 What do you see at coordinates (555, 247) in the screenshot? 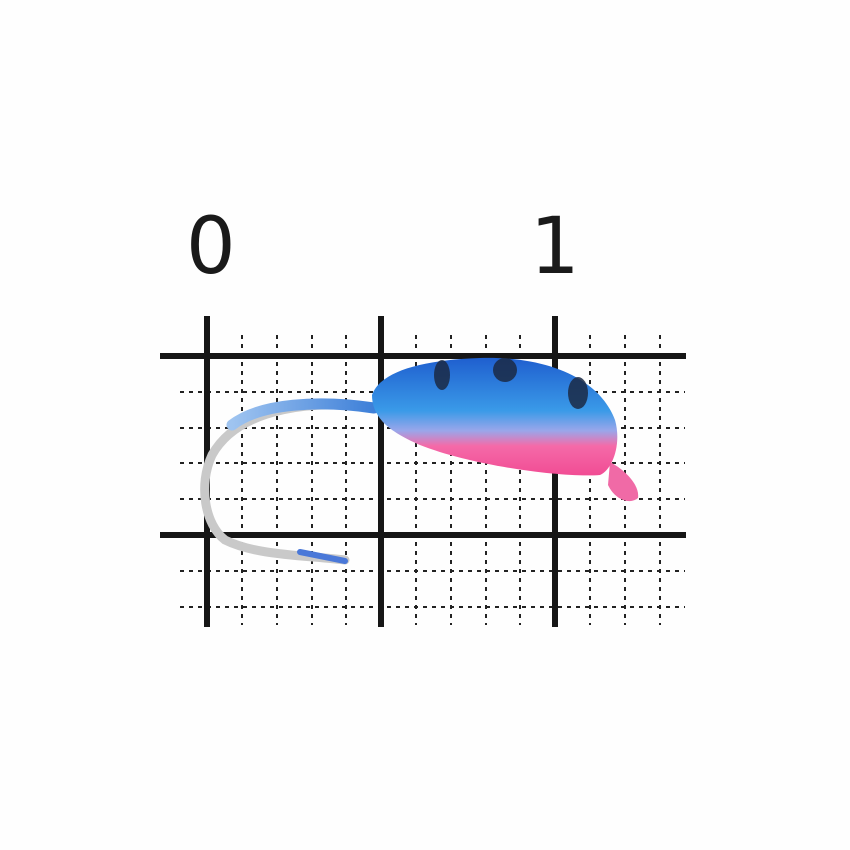
I see `scale-label-1: 1` at bounding box center [555, 247].